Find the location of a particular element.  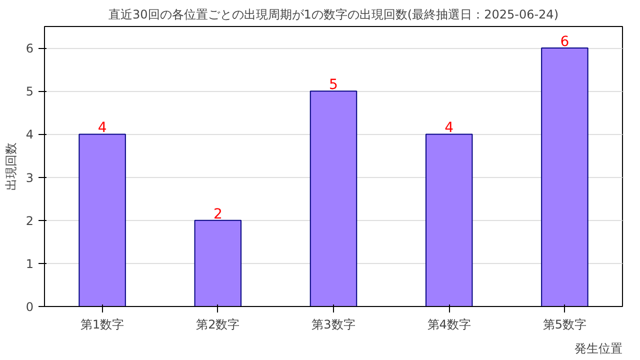

x-tick-label: 第4数字 is located at coordinates (449, 325).